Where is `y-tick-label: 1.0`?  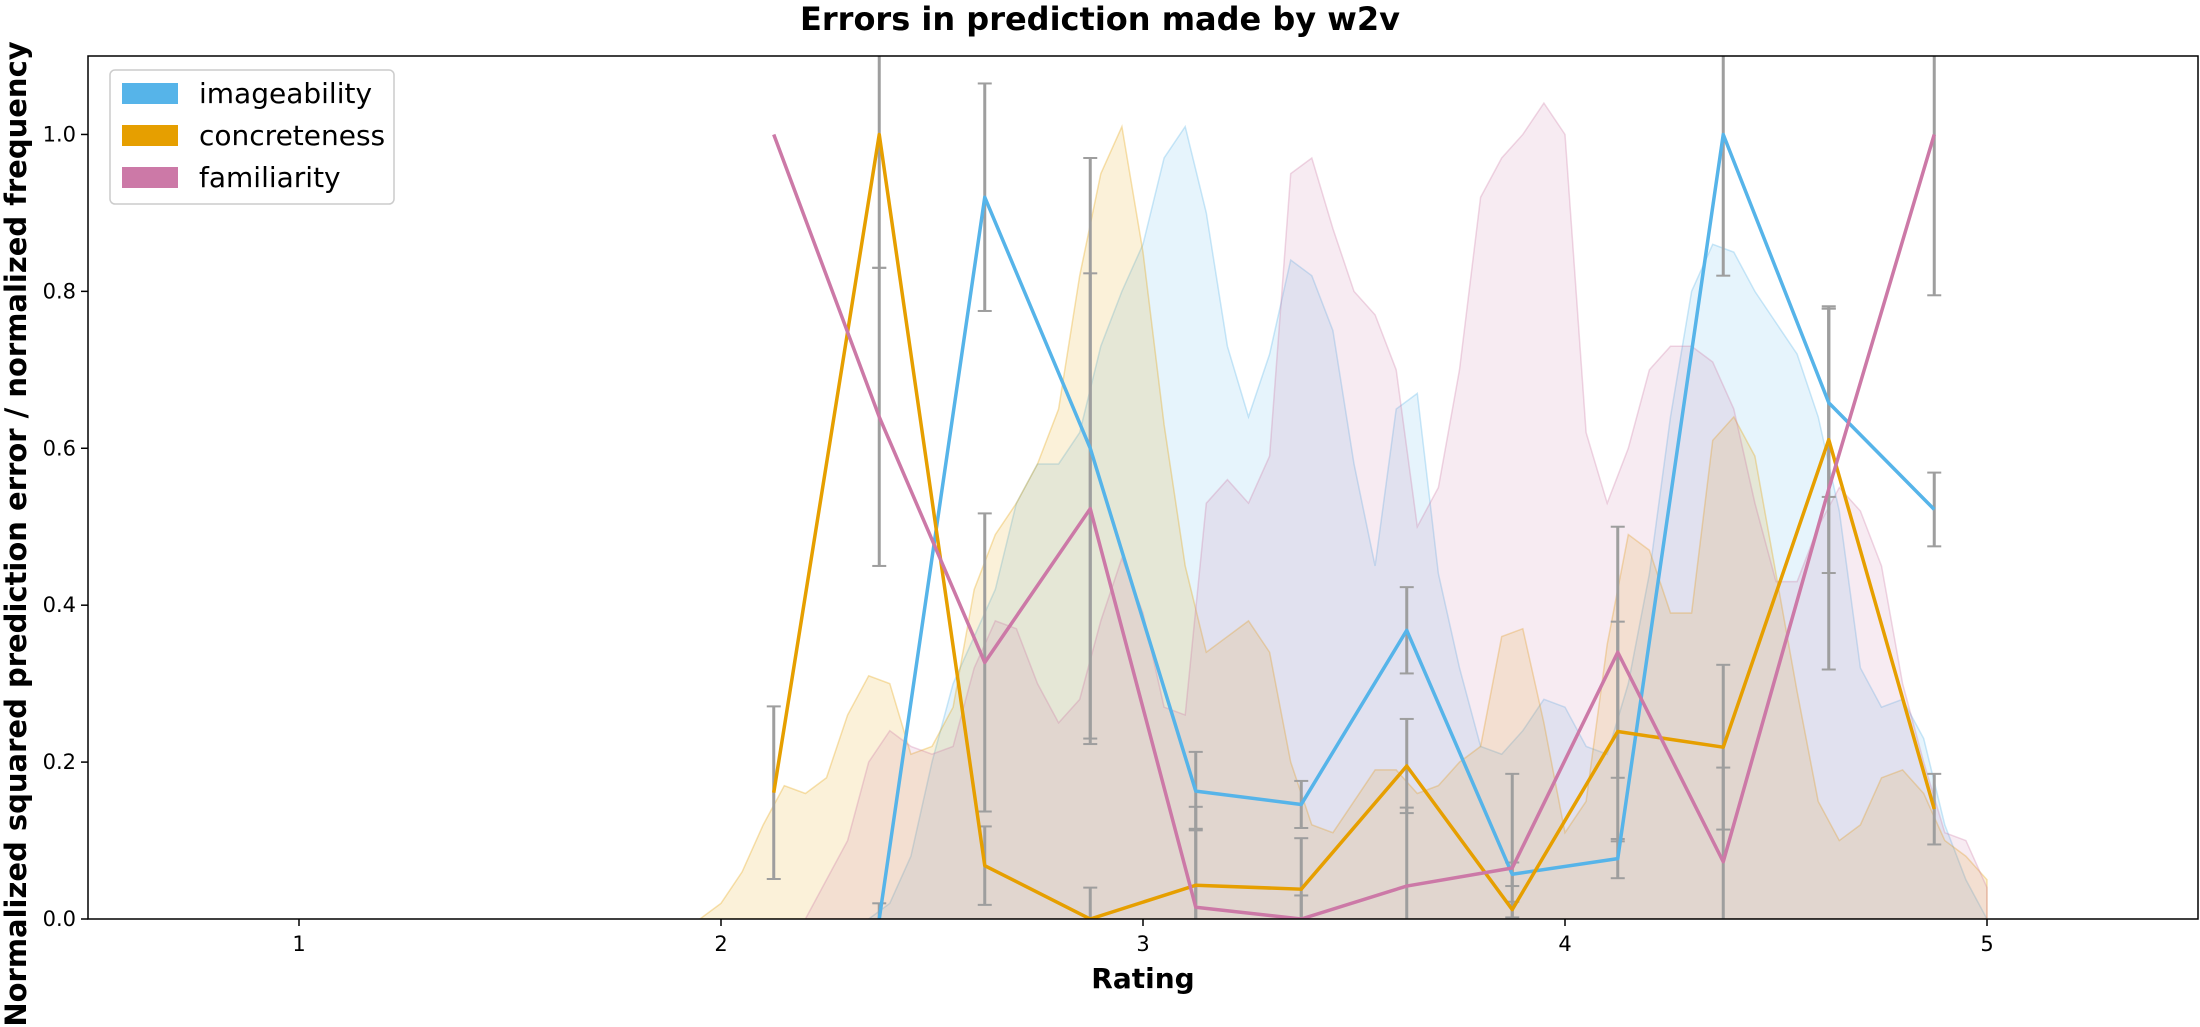 y-tick-label: 1.0 is located at coordinates (59, 134).